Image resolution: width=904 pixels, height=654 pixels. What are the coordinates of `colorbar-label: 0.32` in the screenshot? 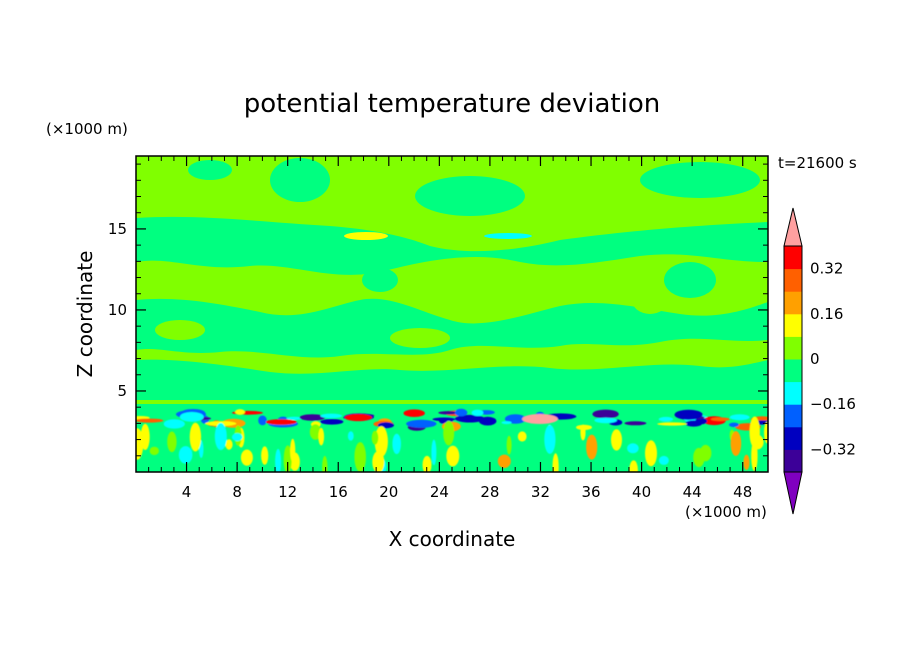 It's located at (826, 269).